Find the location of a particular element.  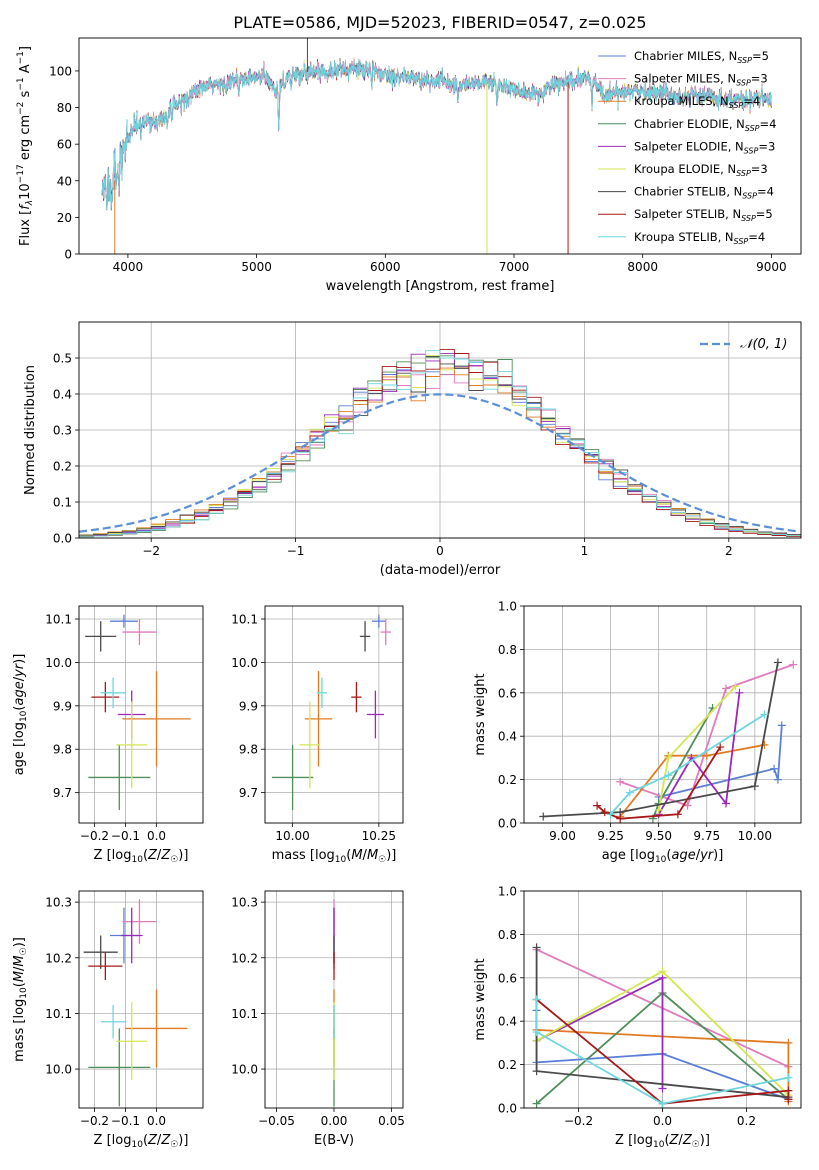

weight-vs-age-marks is located at coordinates (668, 740).